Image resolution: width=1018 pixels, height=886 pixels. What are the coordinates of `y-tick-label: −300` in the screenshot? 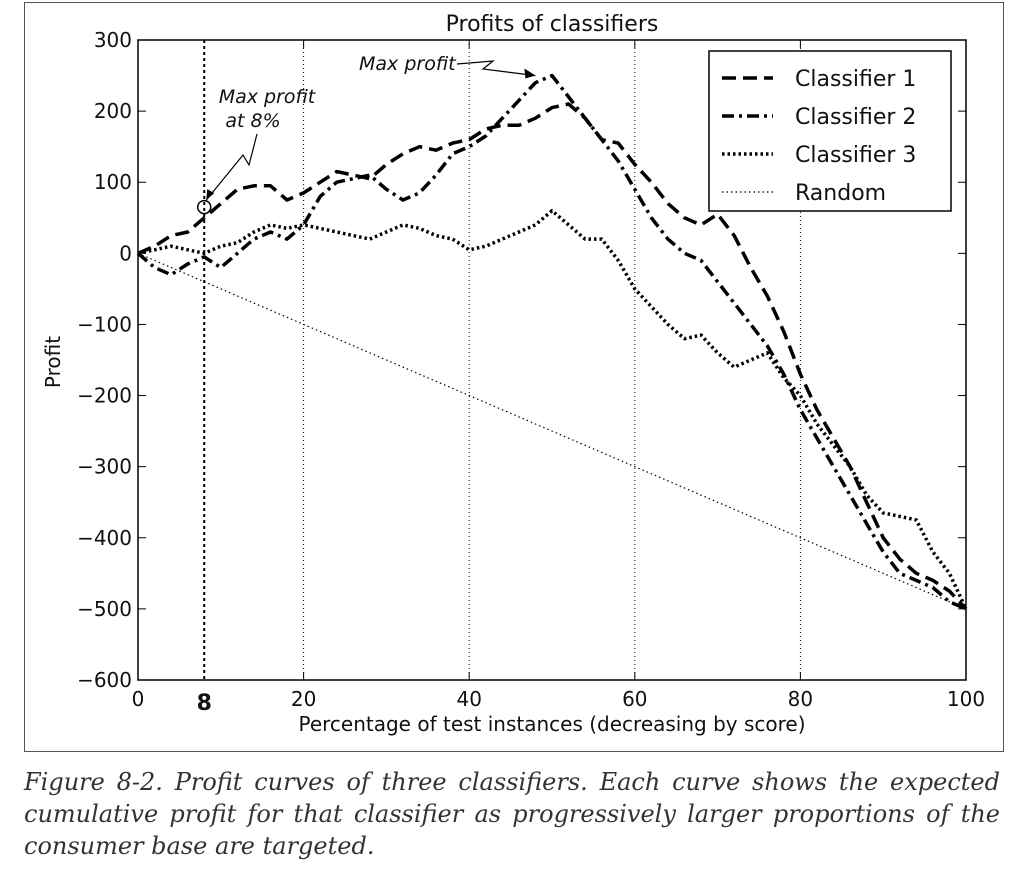 It's located at (104, 467).